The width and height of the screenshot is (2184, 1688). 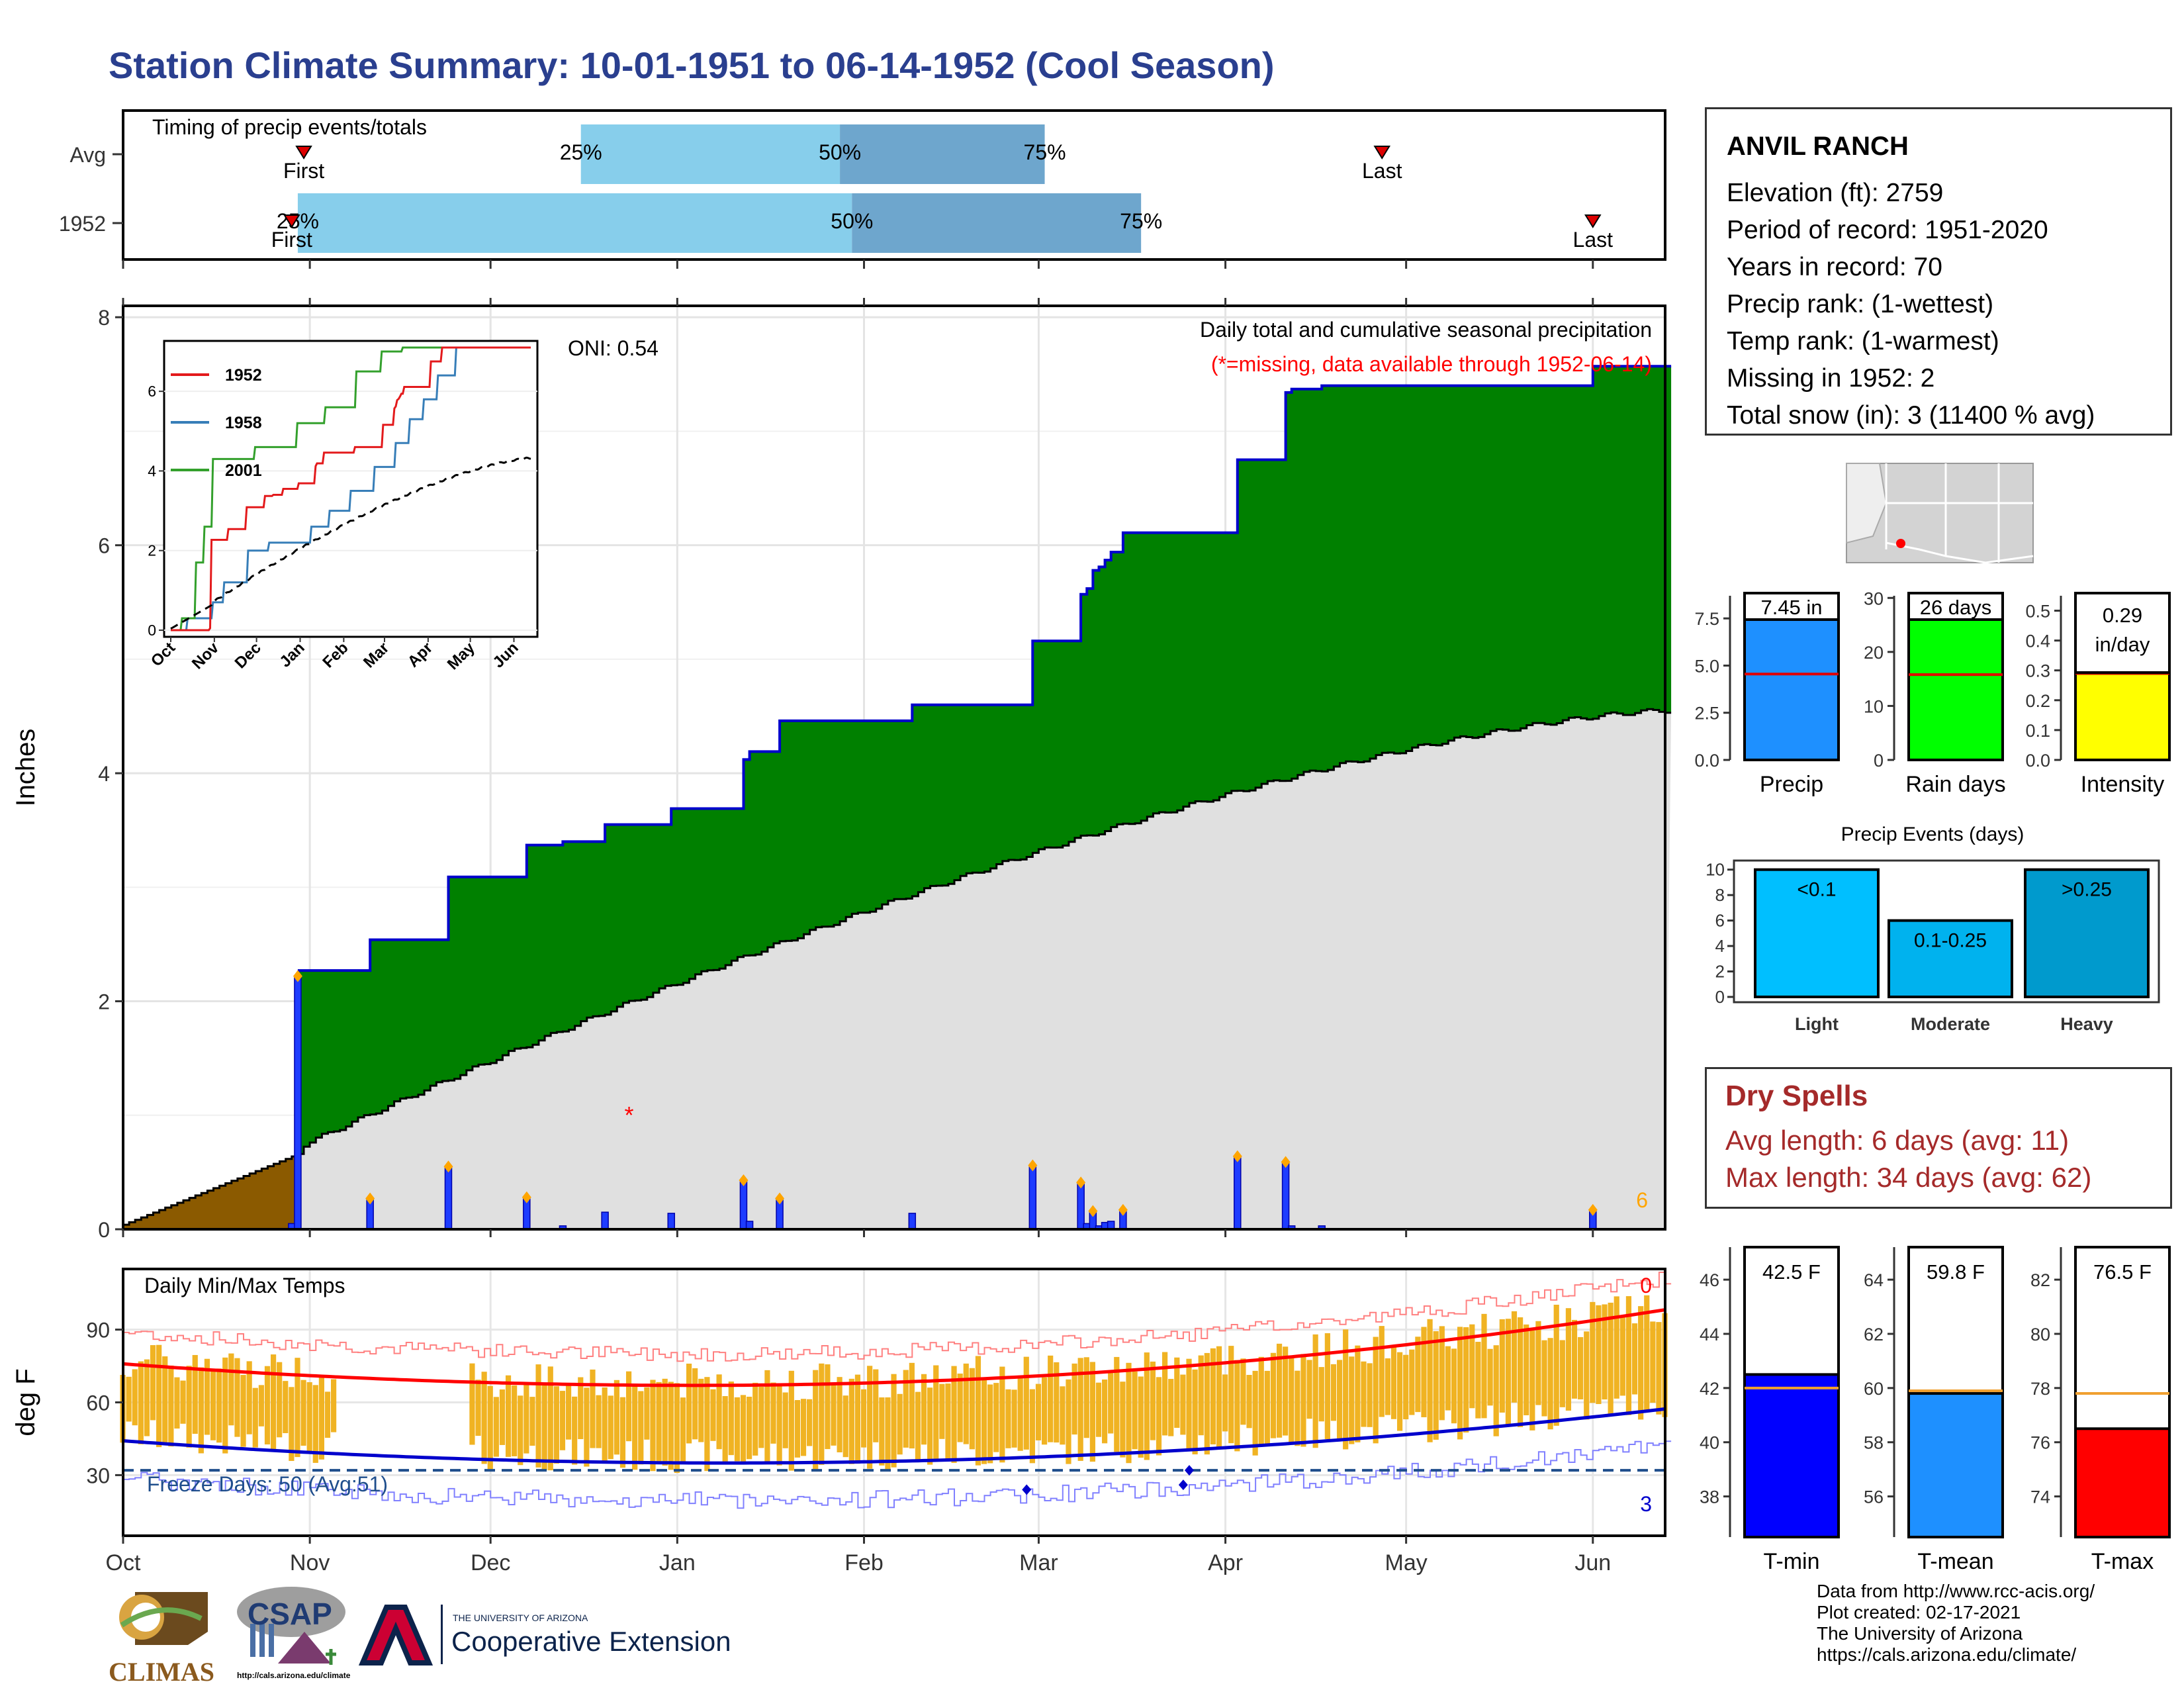 I want to click on stat-tick-label: 0.5, so click(x=2037, y=612).